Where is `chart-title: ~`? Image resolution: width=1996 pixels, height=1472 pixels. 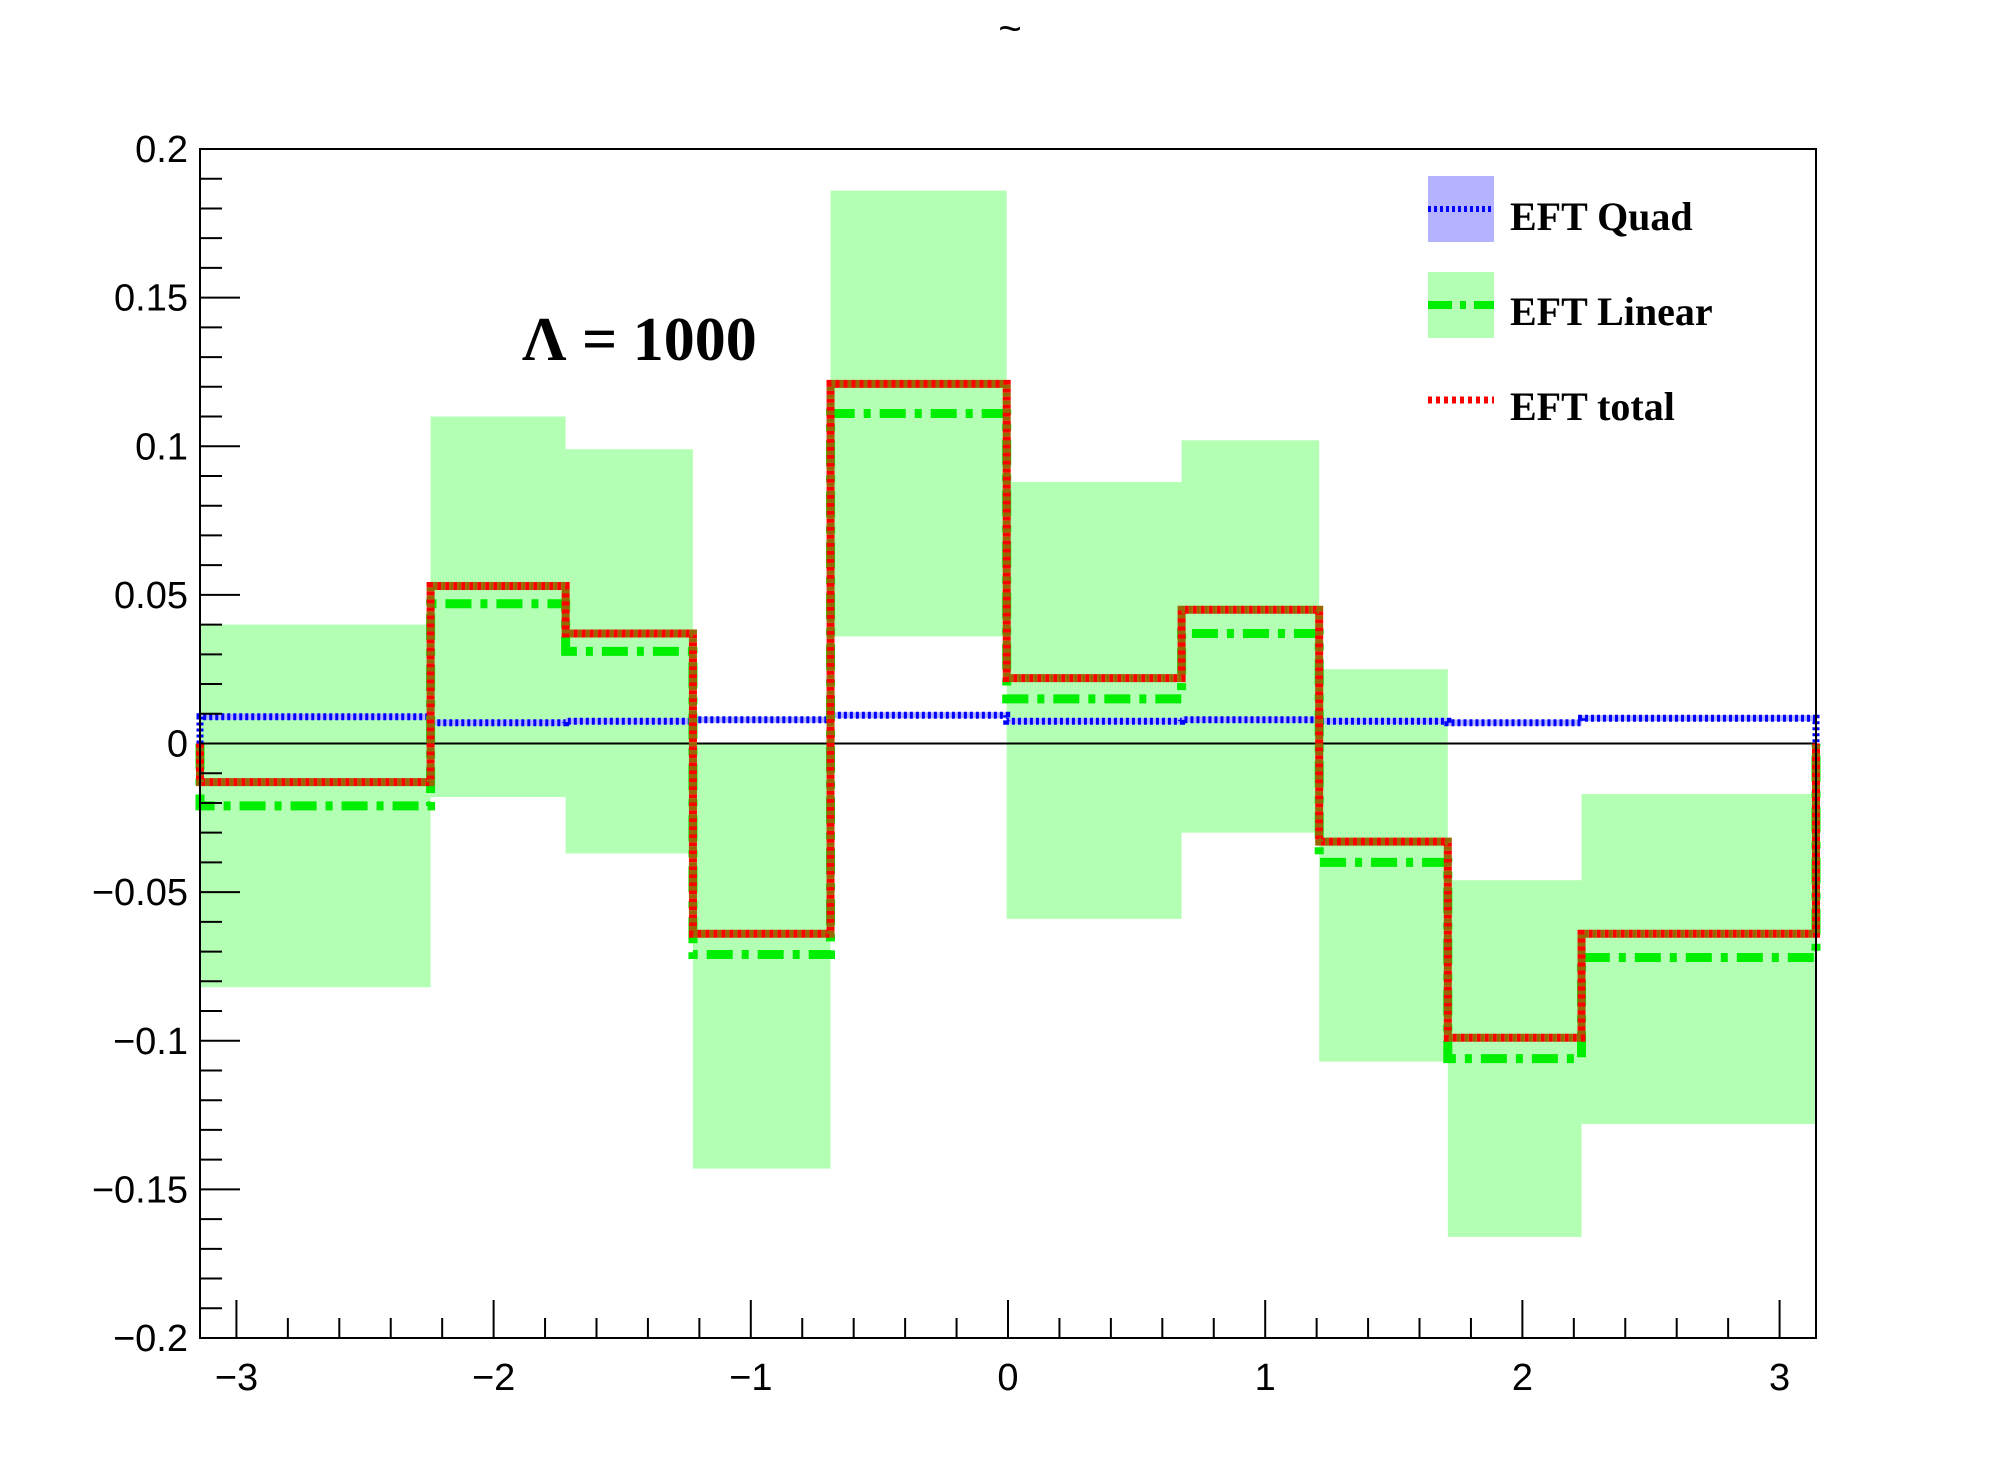
chart-title: ~ is located at coordinates (1009, 29).